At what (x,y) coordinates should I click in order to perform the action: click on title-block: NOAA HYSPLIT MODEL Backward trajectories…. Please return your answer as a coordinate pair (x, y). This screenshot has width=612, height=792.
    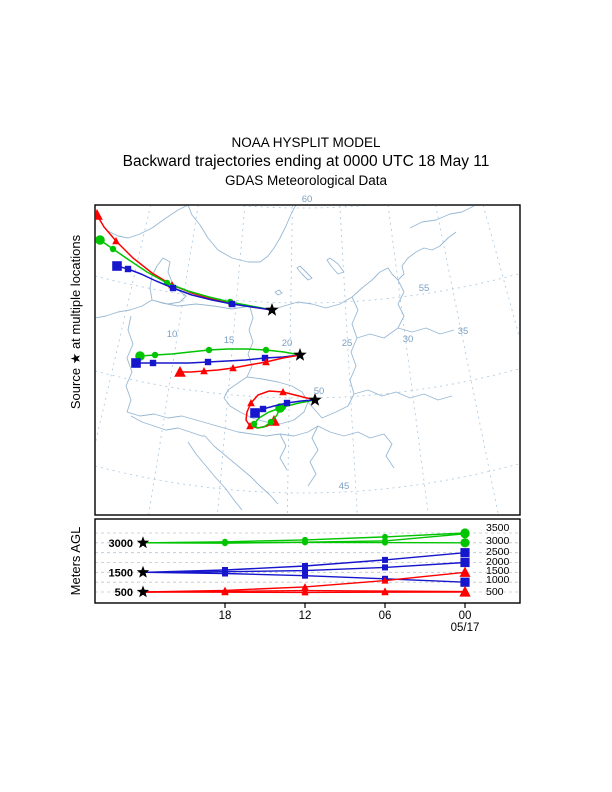
    Looking at the image, I should click on (306, 161).